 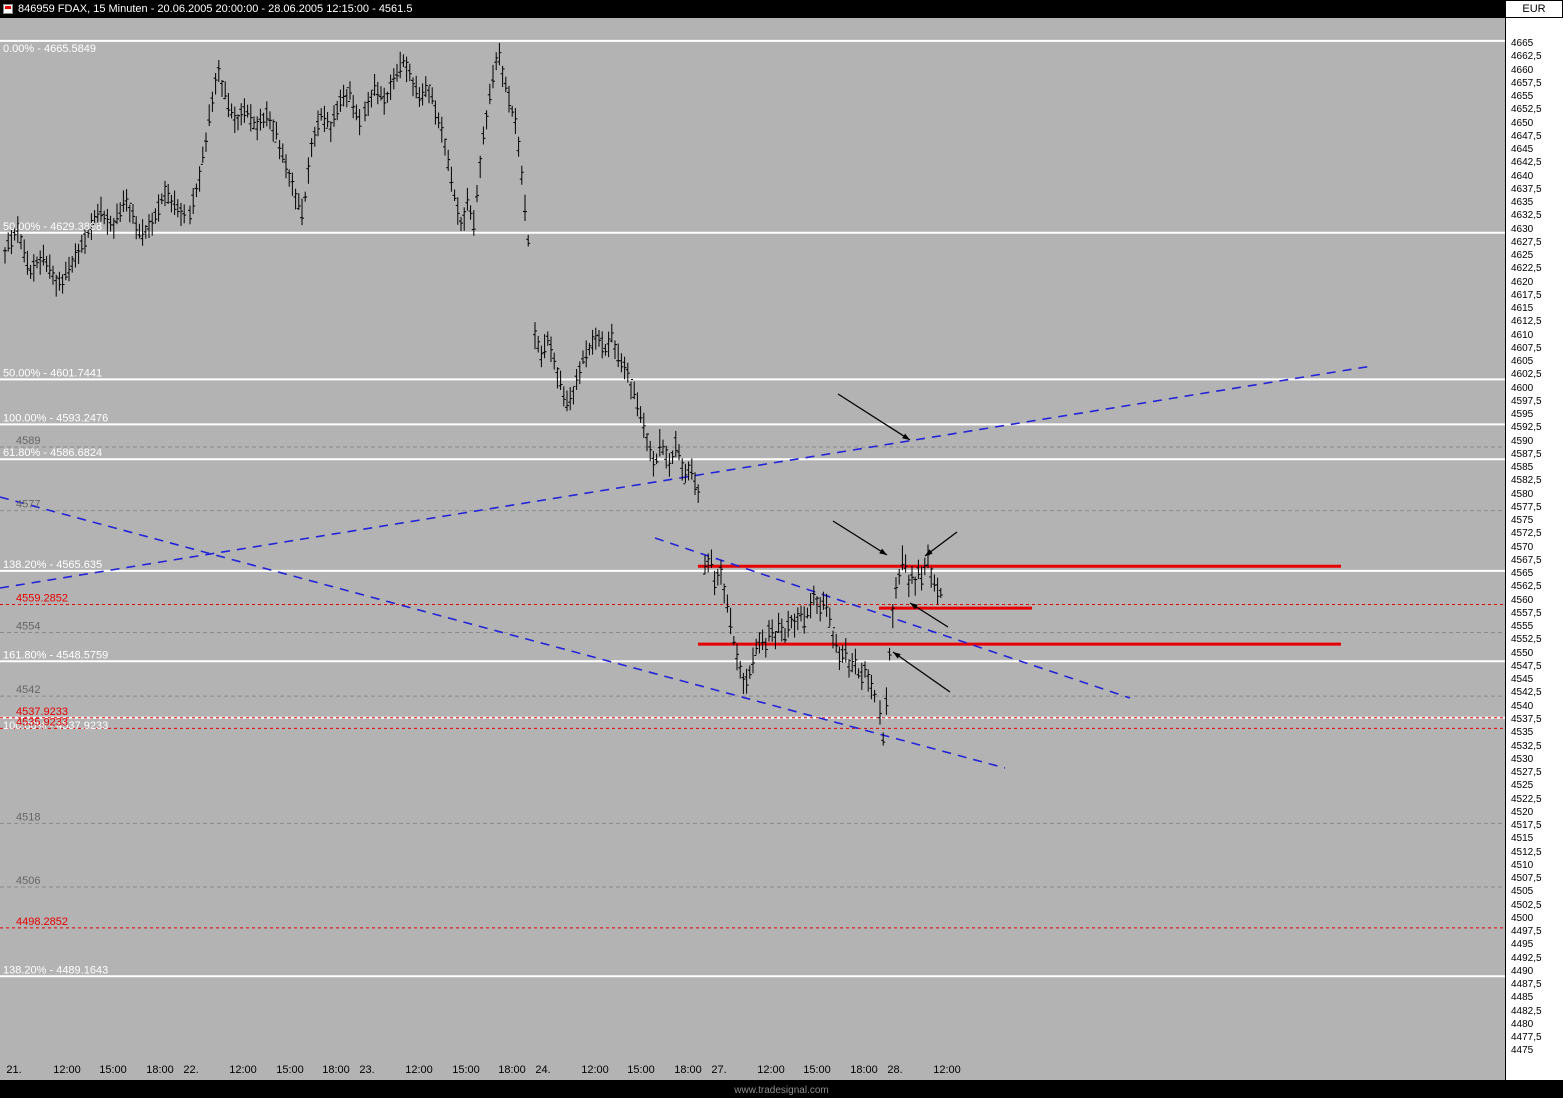 What do you see at coordinates (1522, 547) in the screenshot?
I see `price-tick-label: 4570` at bounding box center [1522, 547].